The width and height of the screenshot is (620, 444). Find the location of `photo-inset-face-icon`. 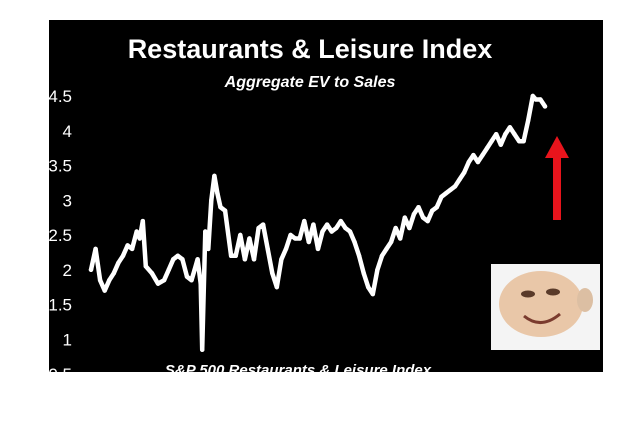

photo-inset-face-icon is located at coordinates (545, 307).